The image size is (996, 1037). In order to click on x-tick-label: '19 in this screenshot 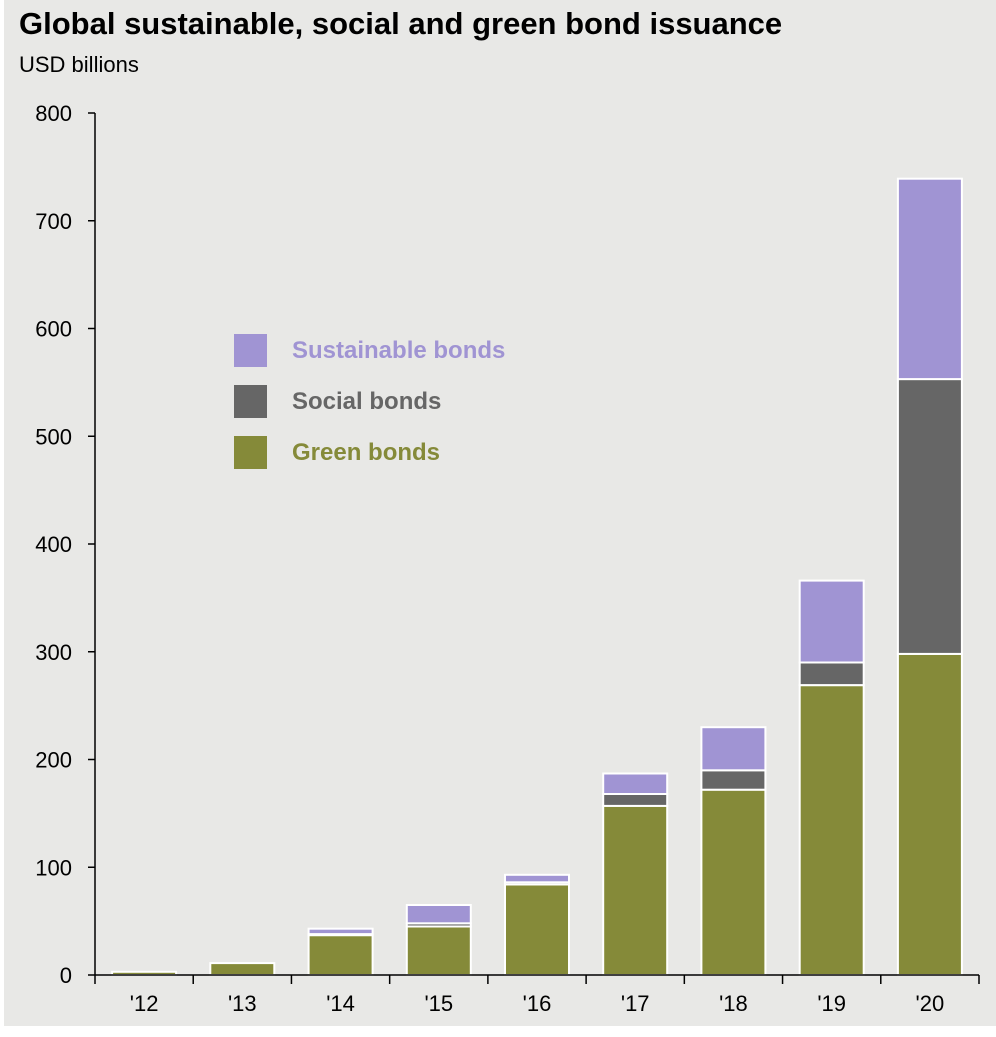, I will do `click(831, 1003)`.